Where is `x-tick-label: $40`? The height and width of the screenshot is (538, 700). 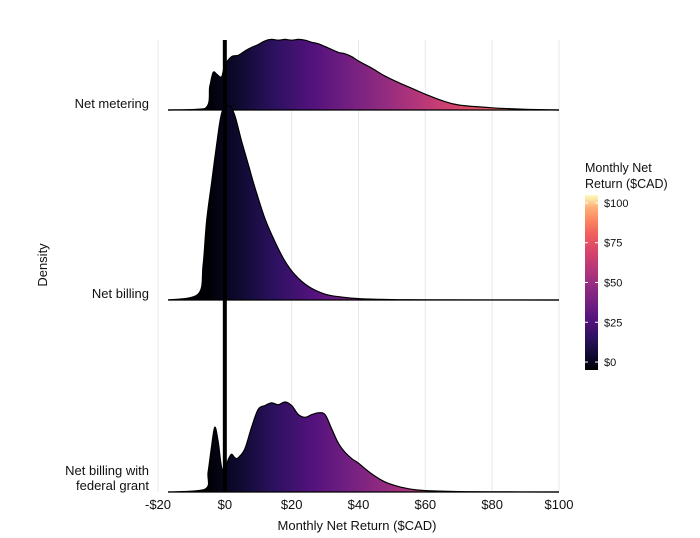 x-tick-label: $40 is located at coordinates (359, 504).